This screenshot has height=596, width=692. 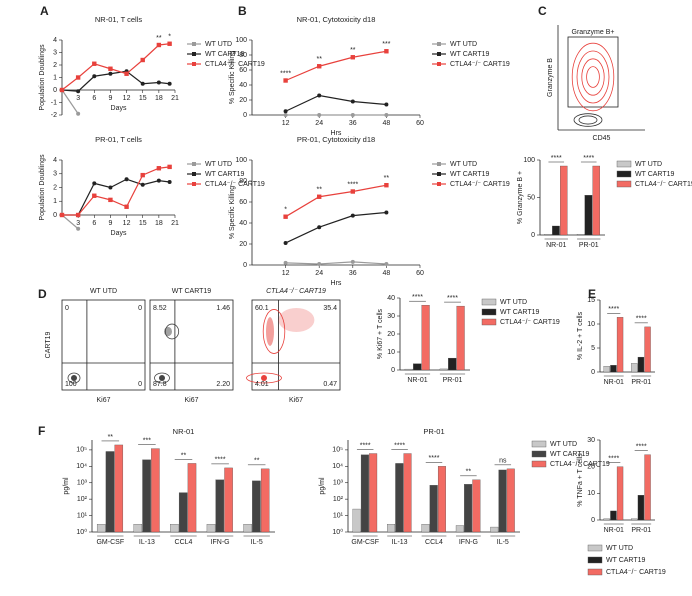 What do you see at coordinates (81, 532) in the screenshot?
I see `y-tick-label: 10⁰` at bounding box center [81, 532].